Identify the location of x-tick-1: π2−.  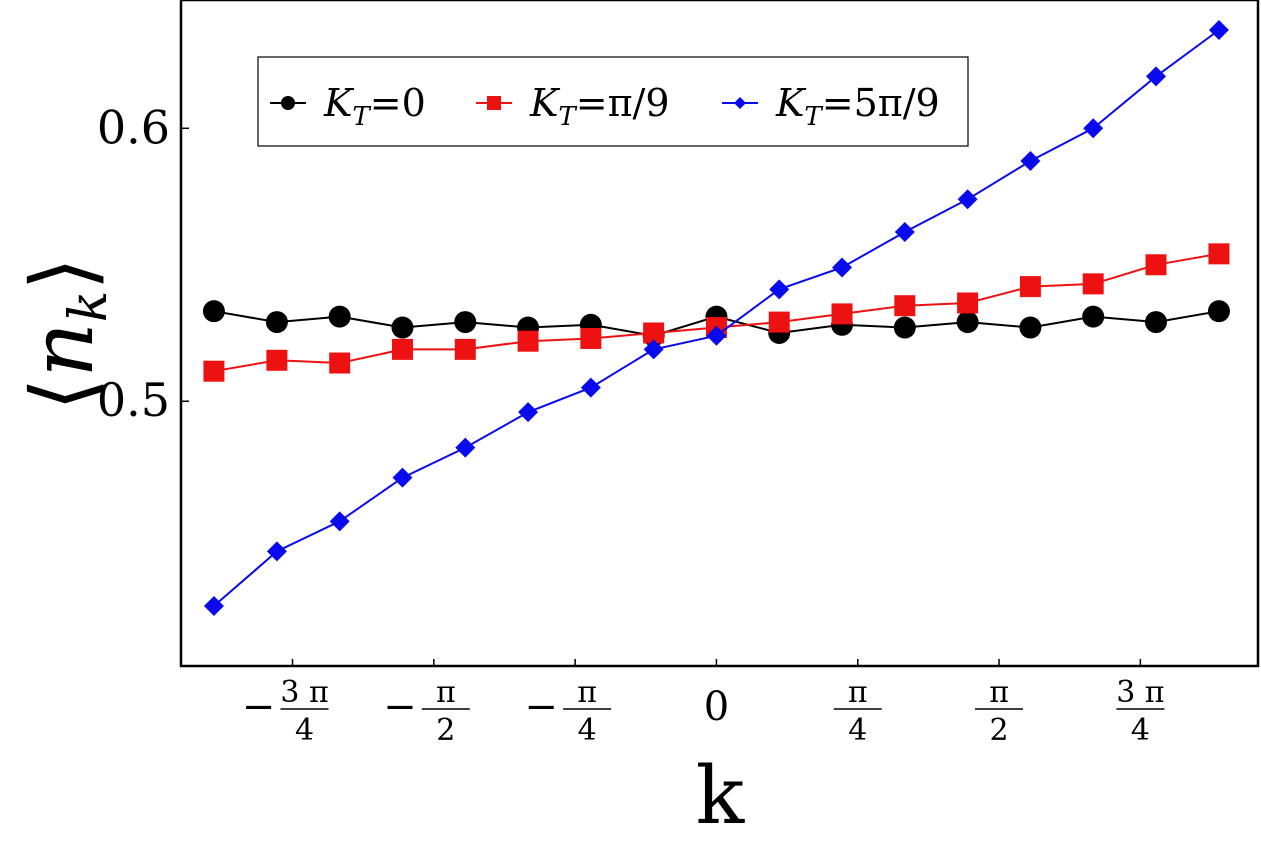
(426, 703).